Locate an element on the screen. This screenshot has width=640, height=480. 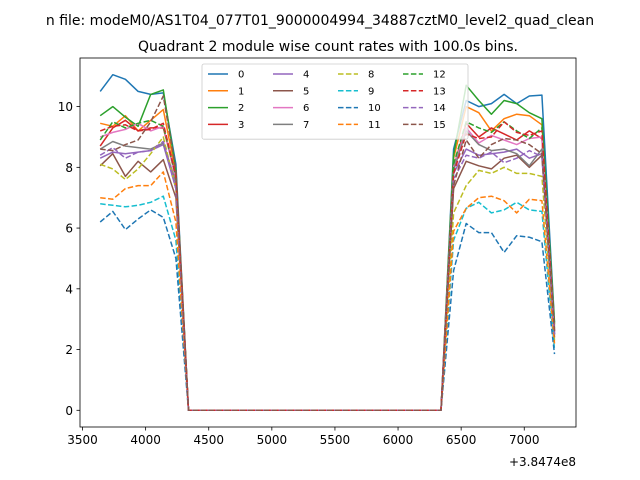
legend-label-1: 1 is located at coordinates (241, 91).